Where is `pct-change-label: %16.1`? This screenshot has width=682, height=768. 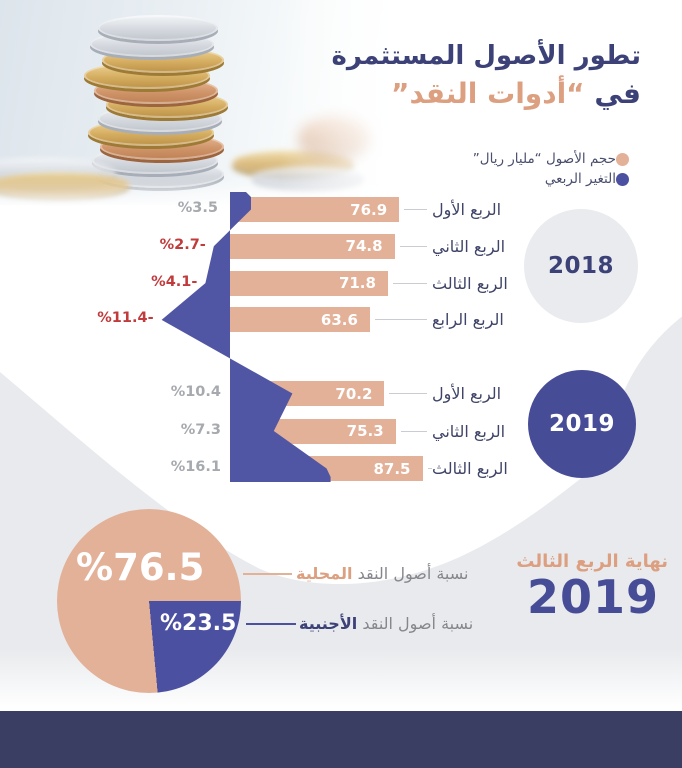 pct-change-label: %16.1 is located at coordinates (195, 467).